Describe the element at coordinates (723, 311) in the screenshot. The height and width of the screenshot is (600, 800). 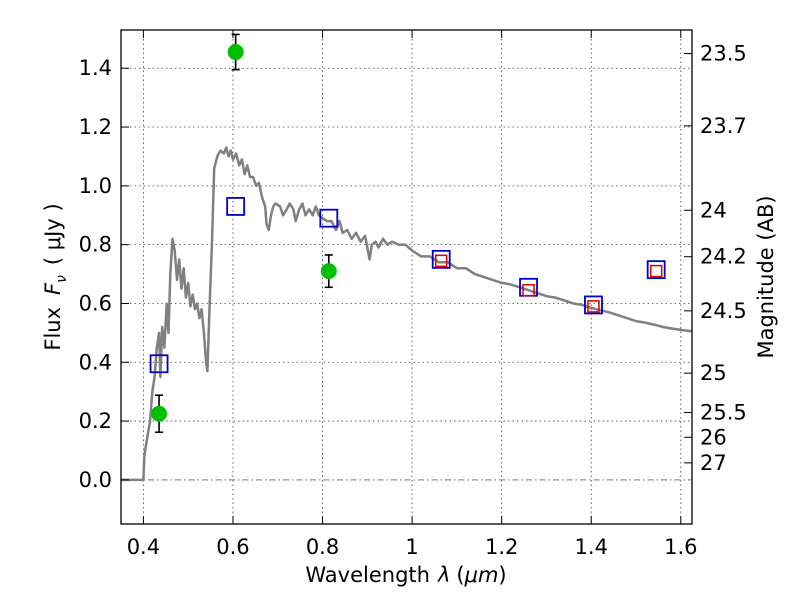
I see `y2-tick-label: 24.5` at that location.